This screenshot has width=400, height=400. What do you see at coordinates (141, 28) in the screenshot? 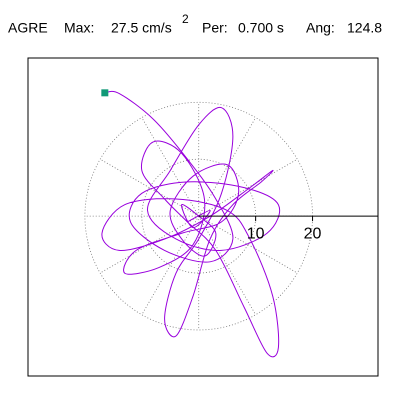
I see `max-value: 27.5 cm/s` at bounding box center [141, 28].